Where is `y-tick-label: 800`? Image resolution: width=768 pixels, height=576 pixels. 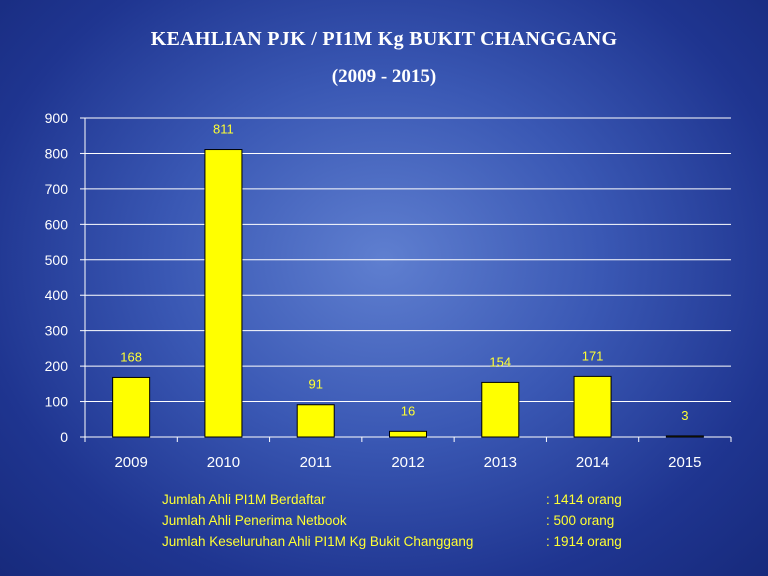 y-tick-label: 800 is located at coordinates (57, 153).